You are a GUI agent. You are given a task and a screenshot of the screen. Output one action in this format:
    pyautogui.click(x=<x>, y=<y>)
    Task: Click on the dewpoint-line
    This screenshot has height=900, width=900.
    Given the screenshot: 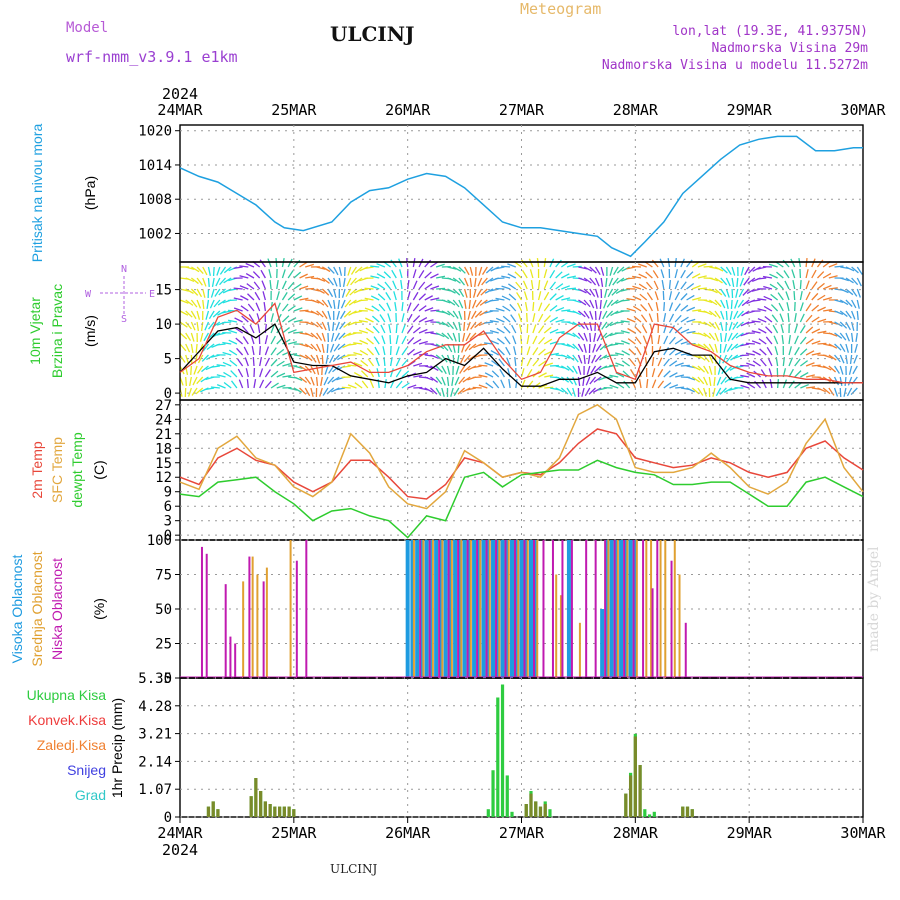 What is the action you would take?
    pyautogui.click(x=521, y=499)
    